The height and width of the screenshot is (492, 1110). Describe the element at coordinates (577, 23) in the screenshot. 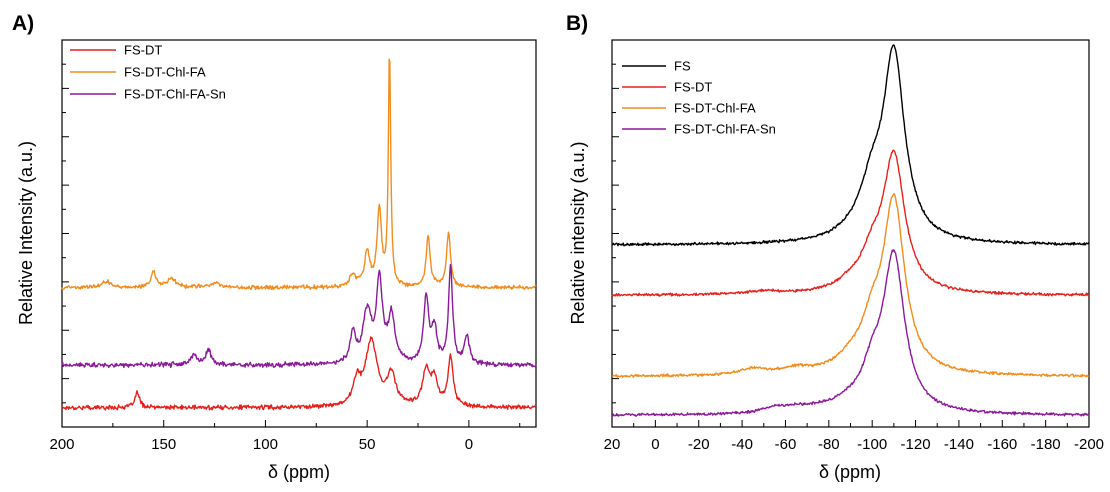

I see `panel-b-label: B)` at that location.